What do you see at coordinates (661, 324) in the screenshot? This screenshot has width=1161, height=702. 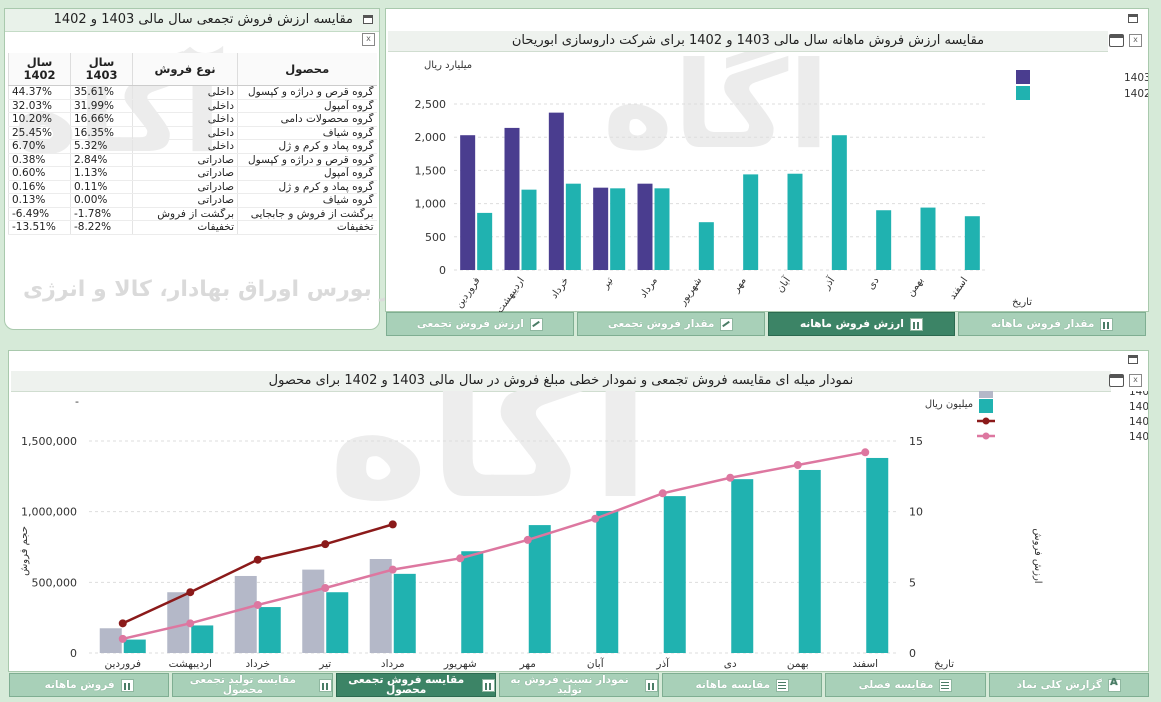 I see `tab-label: مقدار فروش تجمعی` at bounding box center [661, 324].